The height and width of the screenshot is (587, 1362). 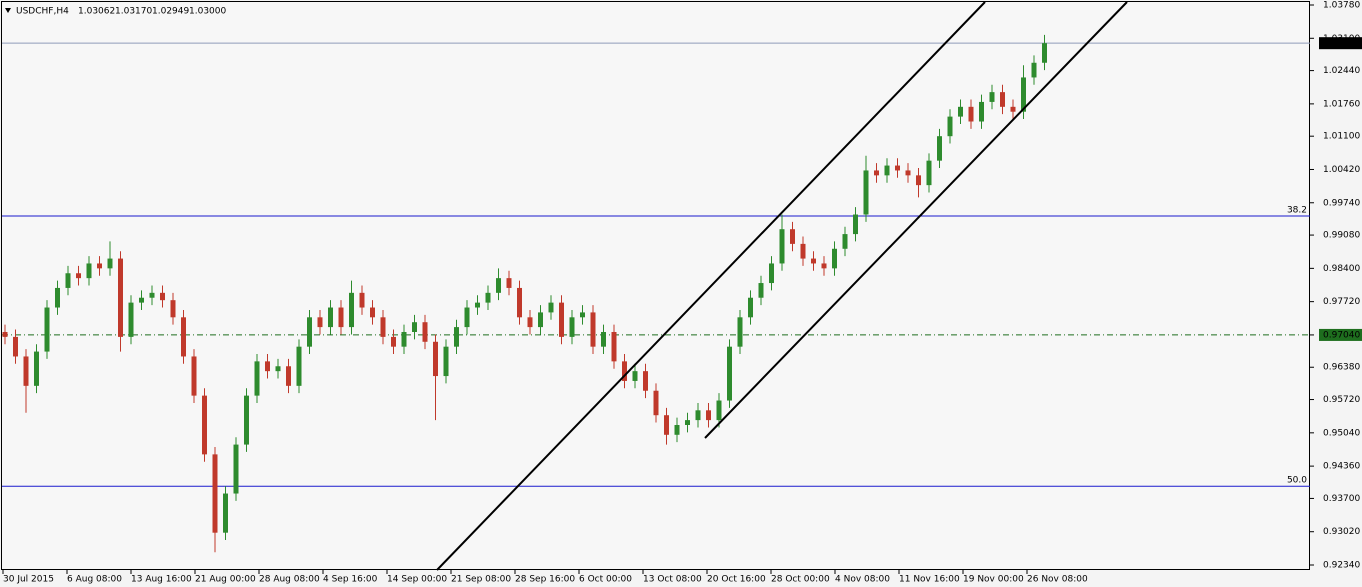 What do you see at coordinates (1340, 43) in the screenshot?
I see `price-marker-box` at bounding box center [1340, 43].